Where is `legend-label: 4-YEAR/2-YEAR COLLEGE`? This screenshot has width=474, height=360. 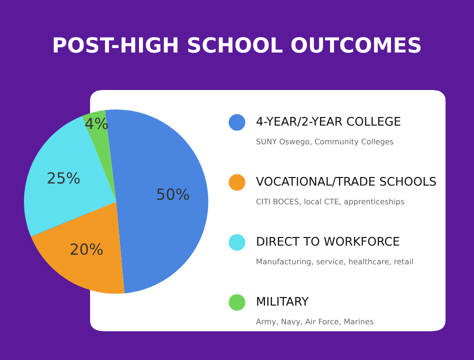 legend-label: 4-YEAR/2-YEAR COLLEGE is located at coordinates (328, 121).